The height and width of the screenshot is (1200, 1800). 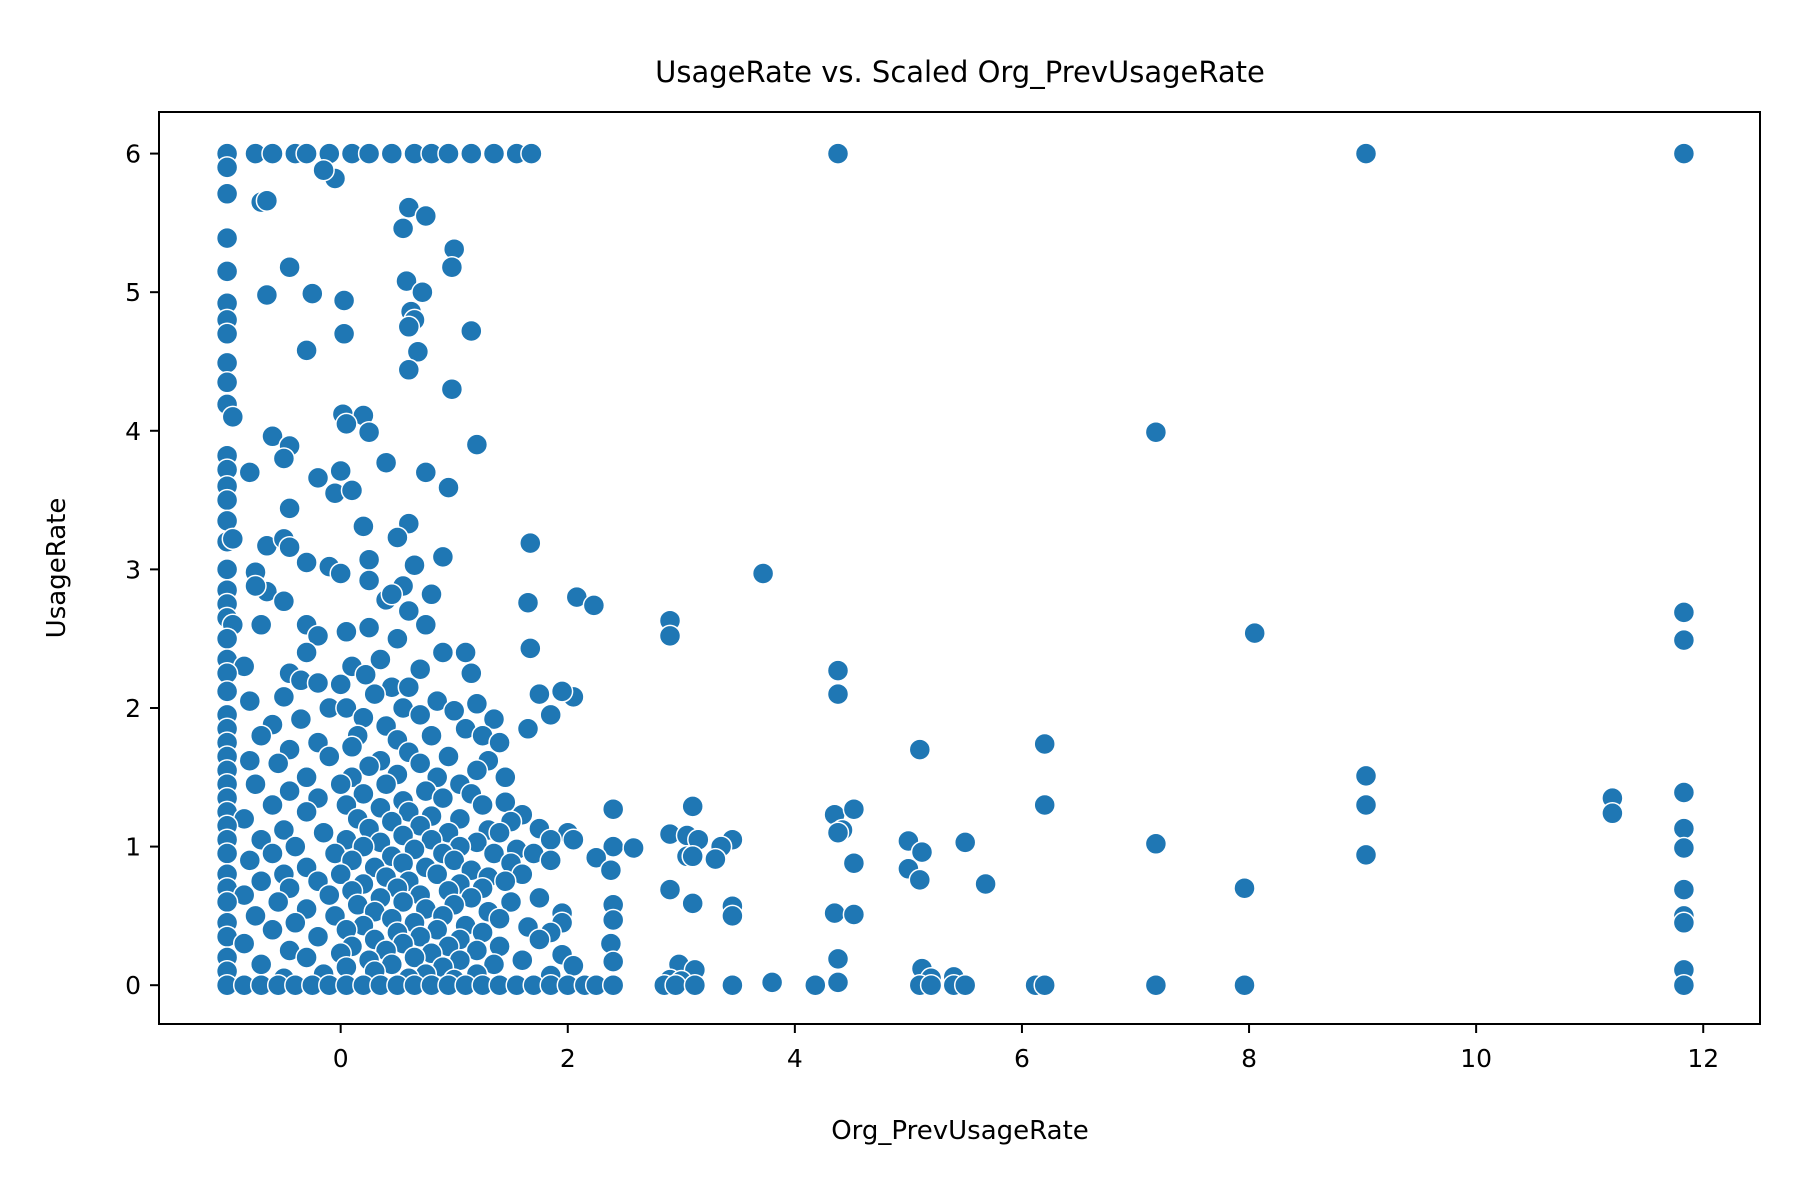 I want to click on y-tick-label: 6, so click(x=133, y=154).